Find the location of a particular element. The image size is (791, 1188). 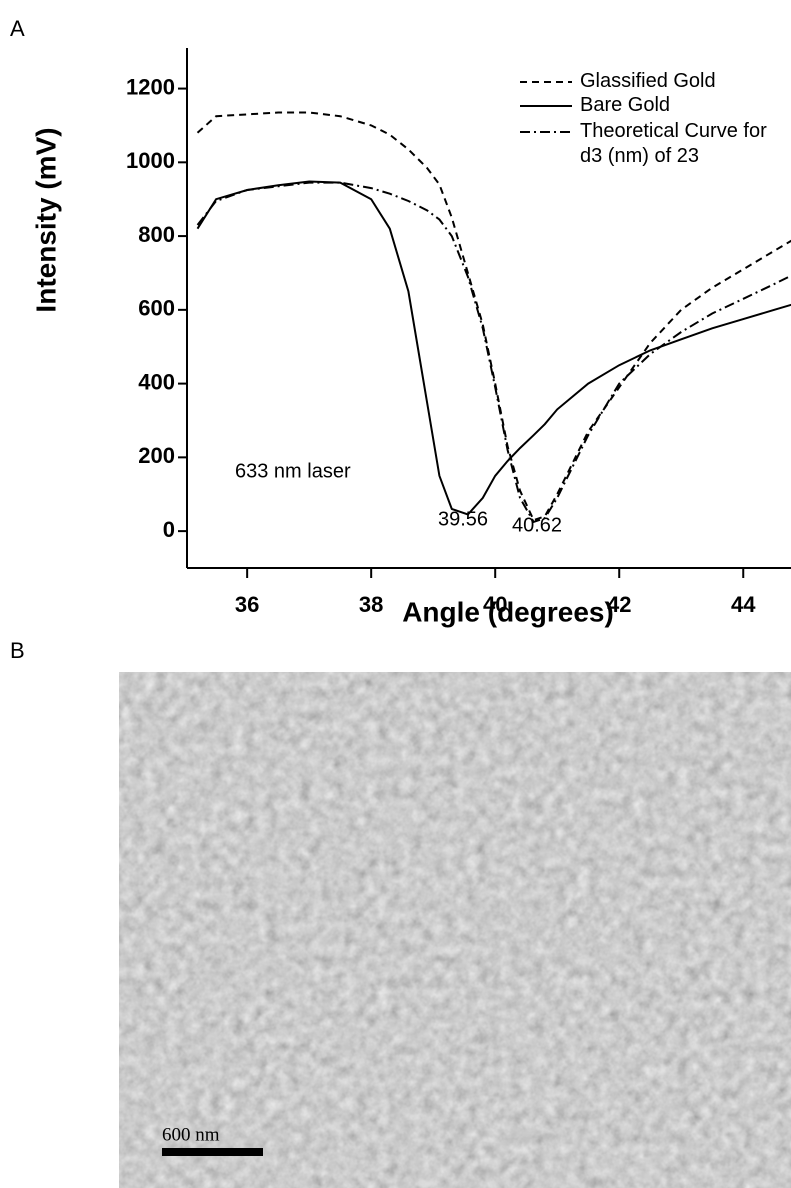

x-tick-label: 38 is located at coordinates (371, 604).